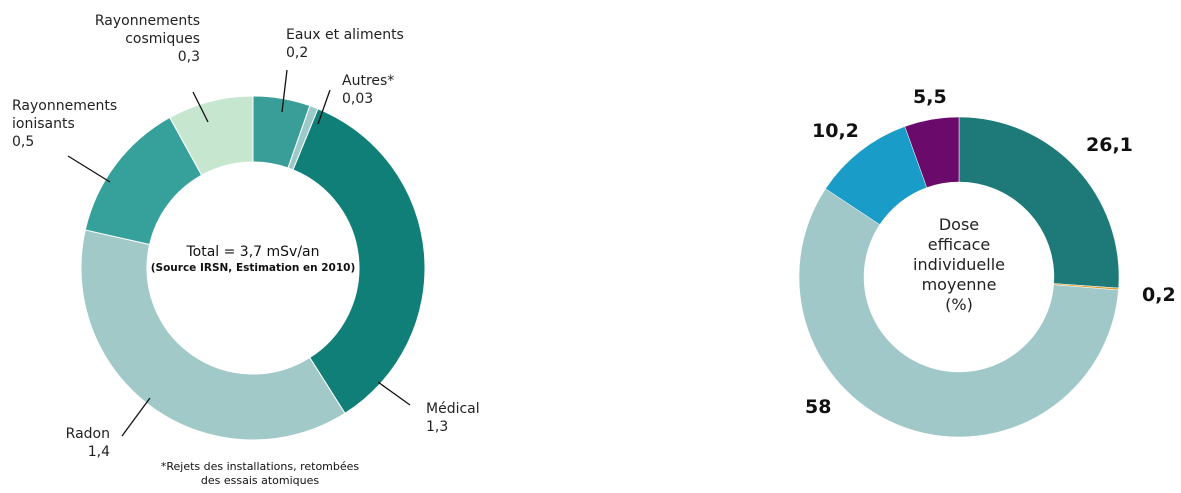 The width and height of the screenshot is (1181, 493). I want to click on value-label: 1,4, so click(98, 452).